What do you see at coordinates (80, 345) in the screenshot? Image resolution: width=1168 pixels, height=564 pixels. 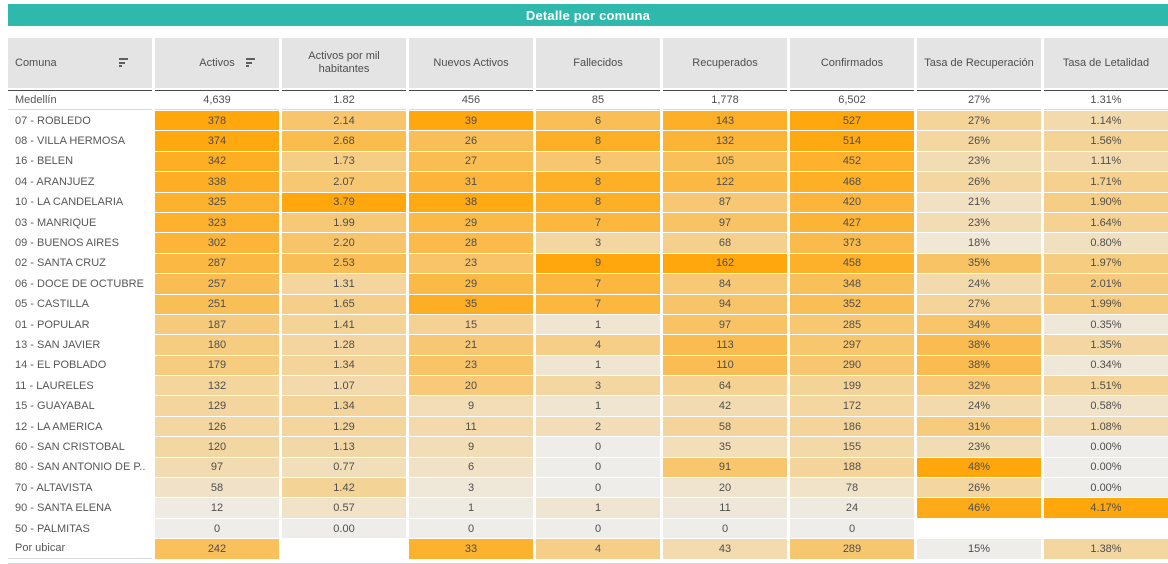 I see `row-label: 13 - SAN JAVIER` at bounding box center [80, 345].